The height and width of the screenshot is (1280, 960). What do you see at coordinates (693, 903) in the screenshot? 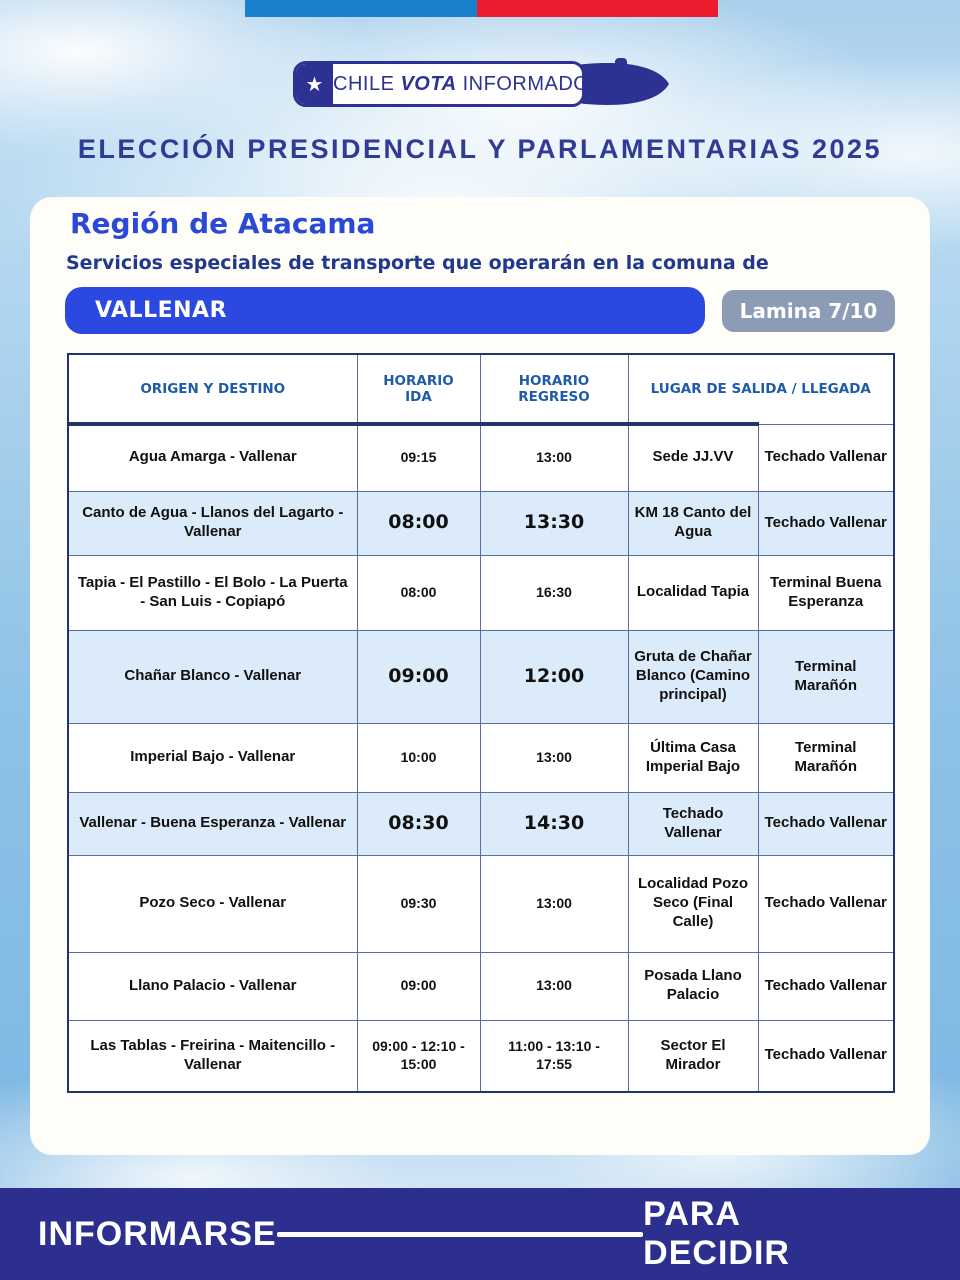
I see `cell-salida: Localidad Pozo Seco (Final Calle)` at bounding box center [693, 903].